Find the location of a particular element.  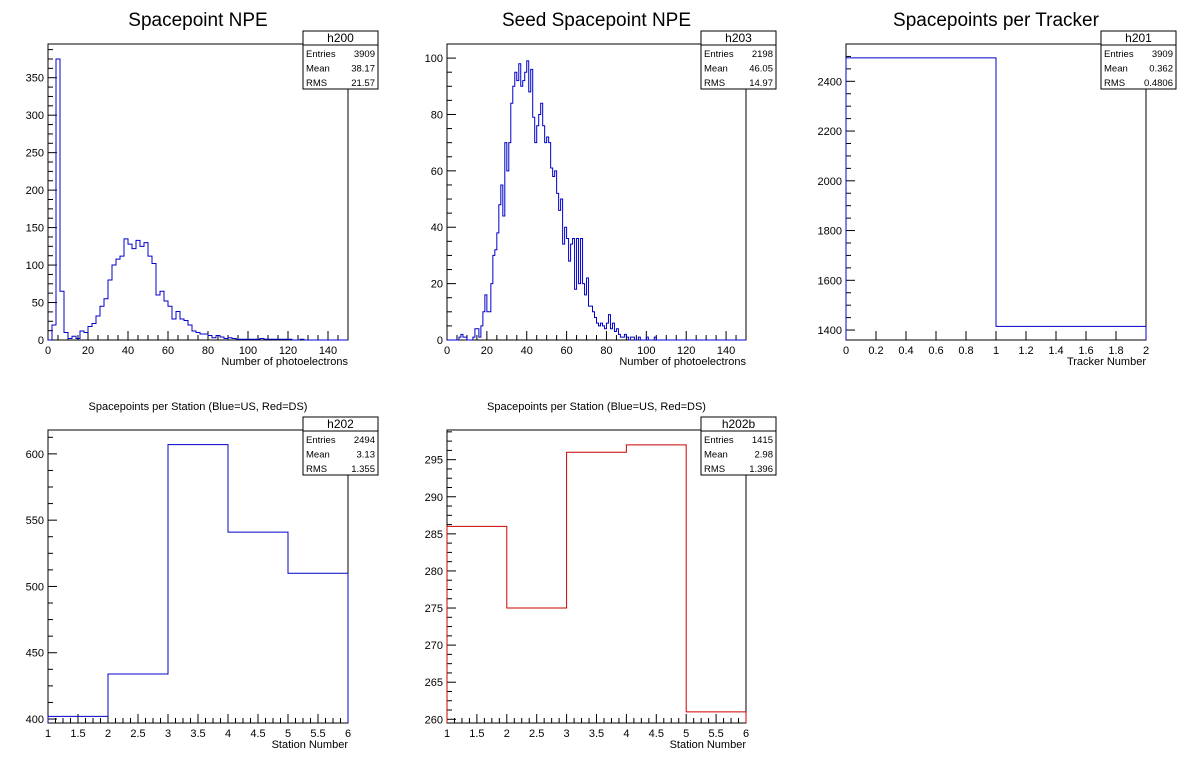

x-tick-label: 40 is located at coordinates (527, 351).